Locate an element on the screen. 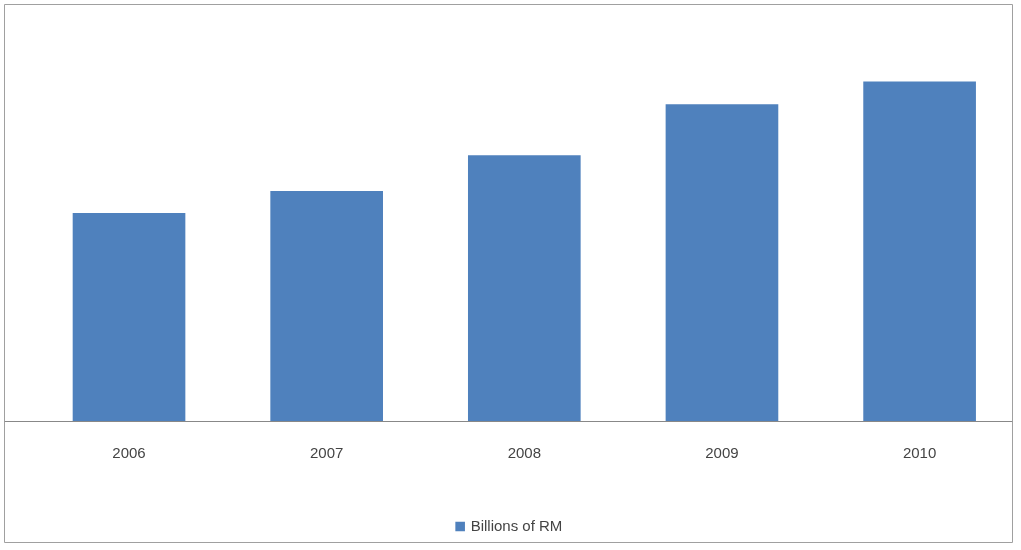 This screenshot has width=1021, height=550. x-tick-label: 2010 is located at coordinates (919, 452).